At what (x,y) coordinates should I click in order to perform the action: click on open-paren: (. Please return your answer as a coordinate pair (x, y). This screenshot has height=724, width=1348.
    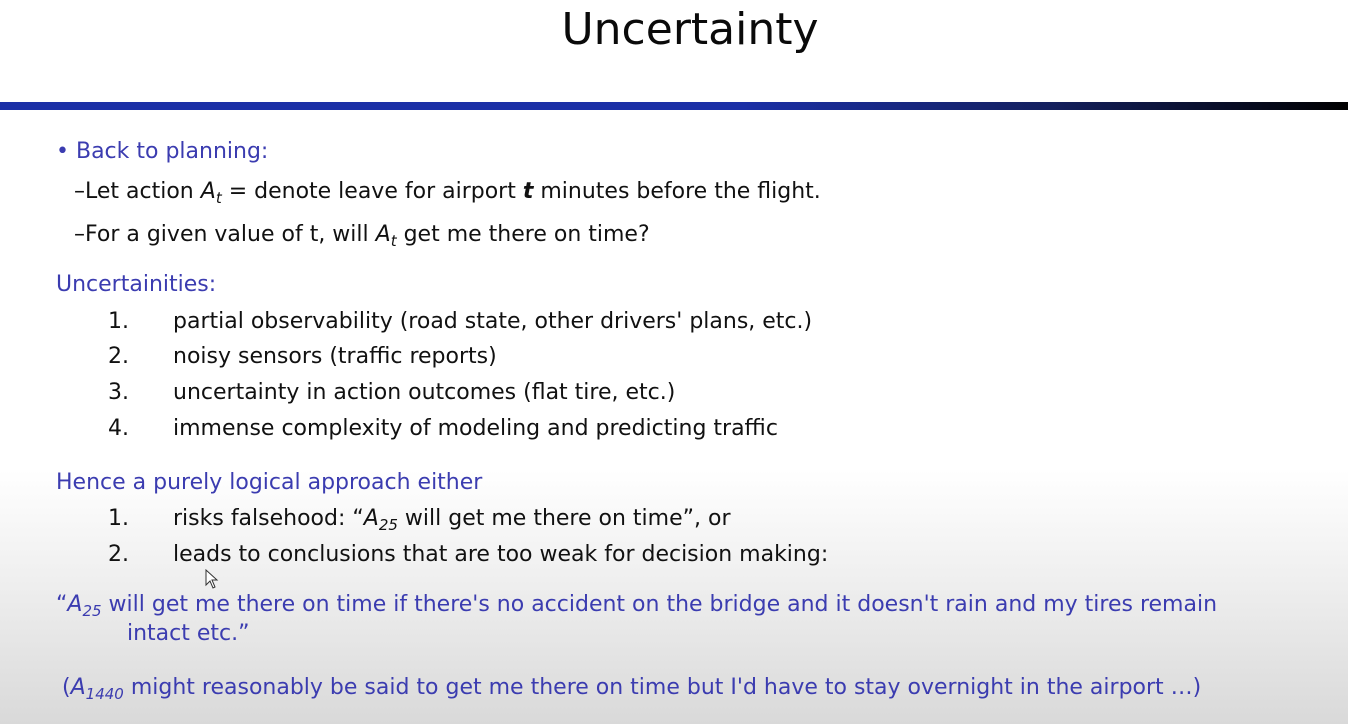
    Looking at the image, I should click on (66, 687).